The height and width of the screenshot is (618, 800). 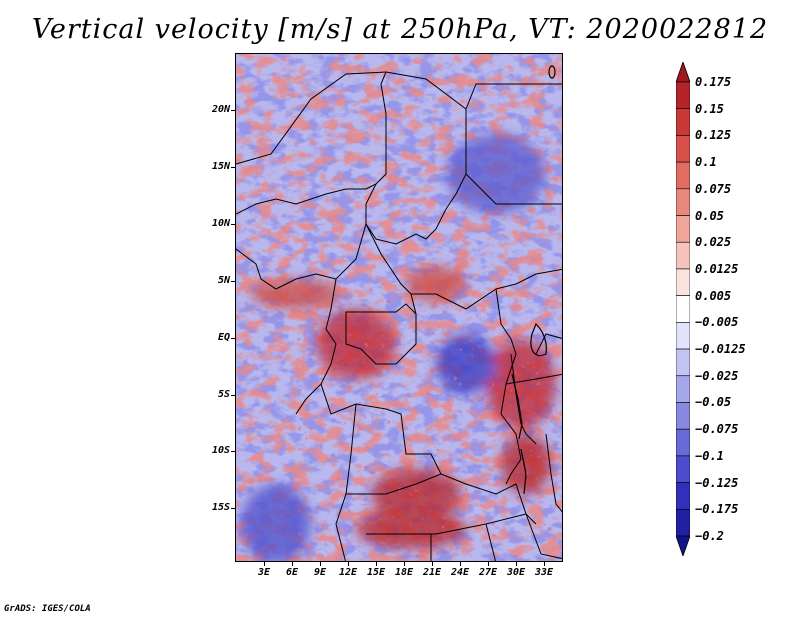 I want to click on lat-label-eq: EQ, so click(x=223, y=337).